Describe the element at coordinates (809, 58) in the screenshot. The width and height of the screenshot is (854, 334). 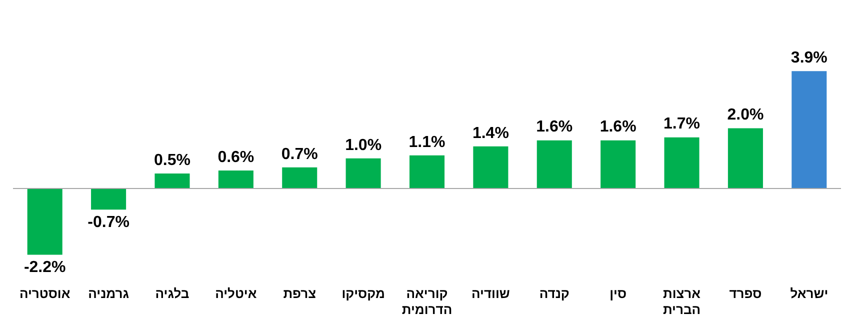
I see `data-label: 3.9%` at that location.